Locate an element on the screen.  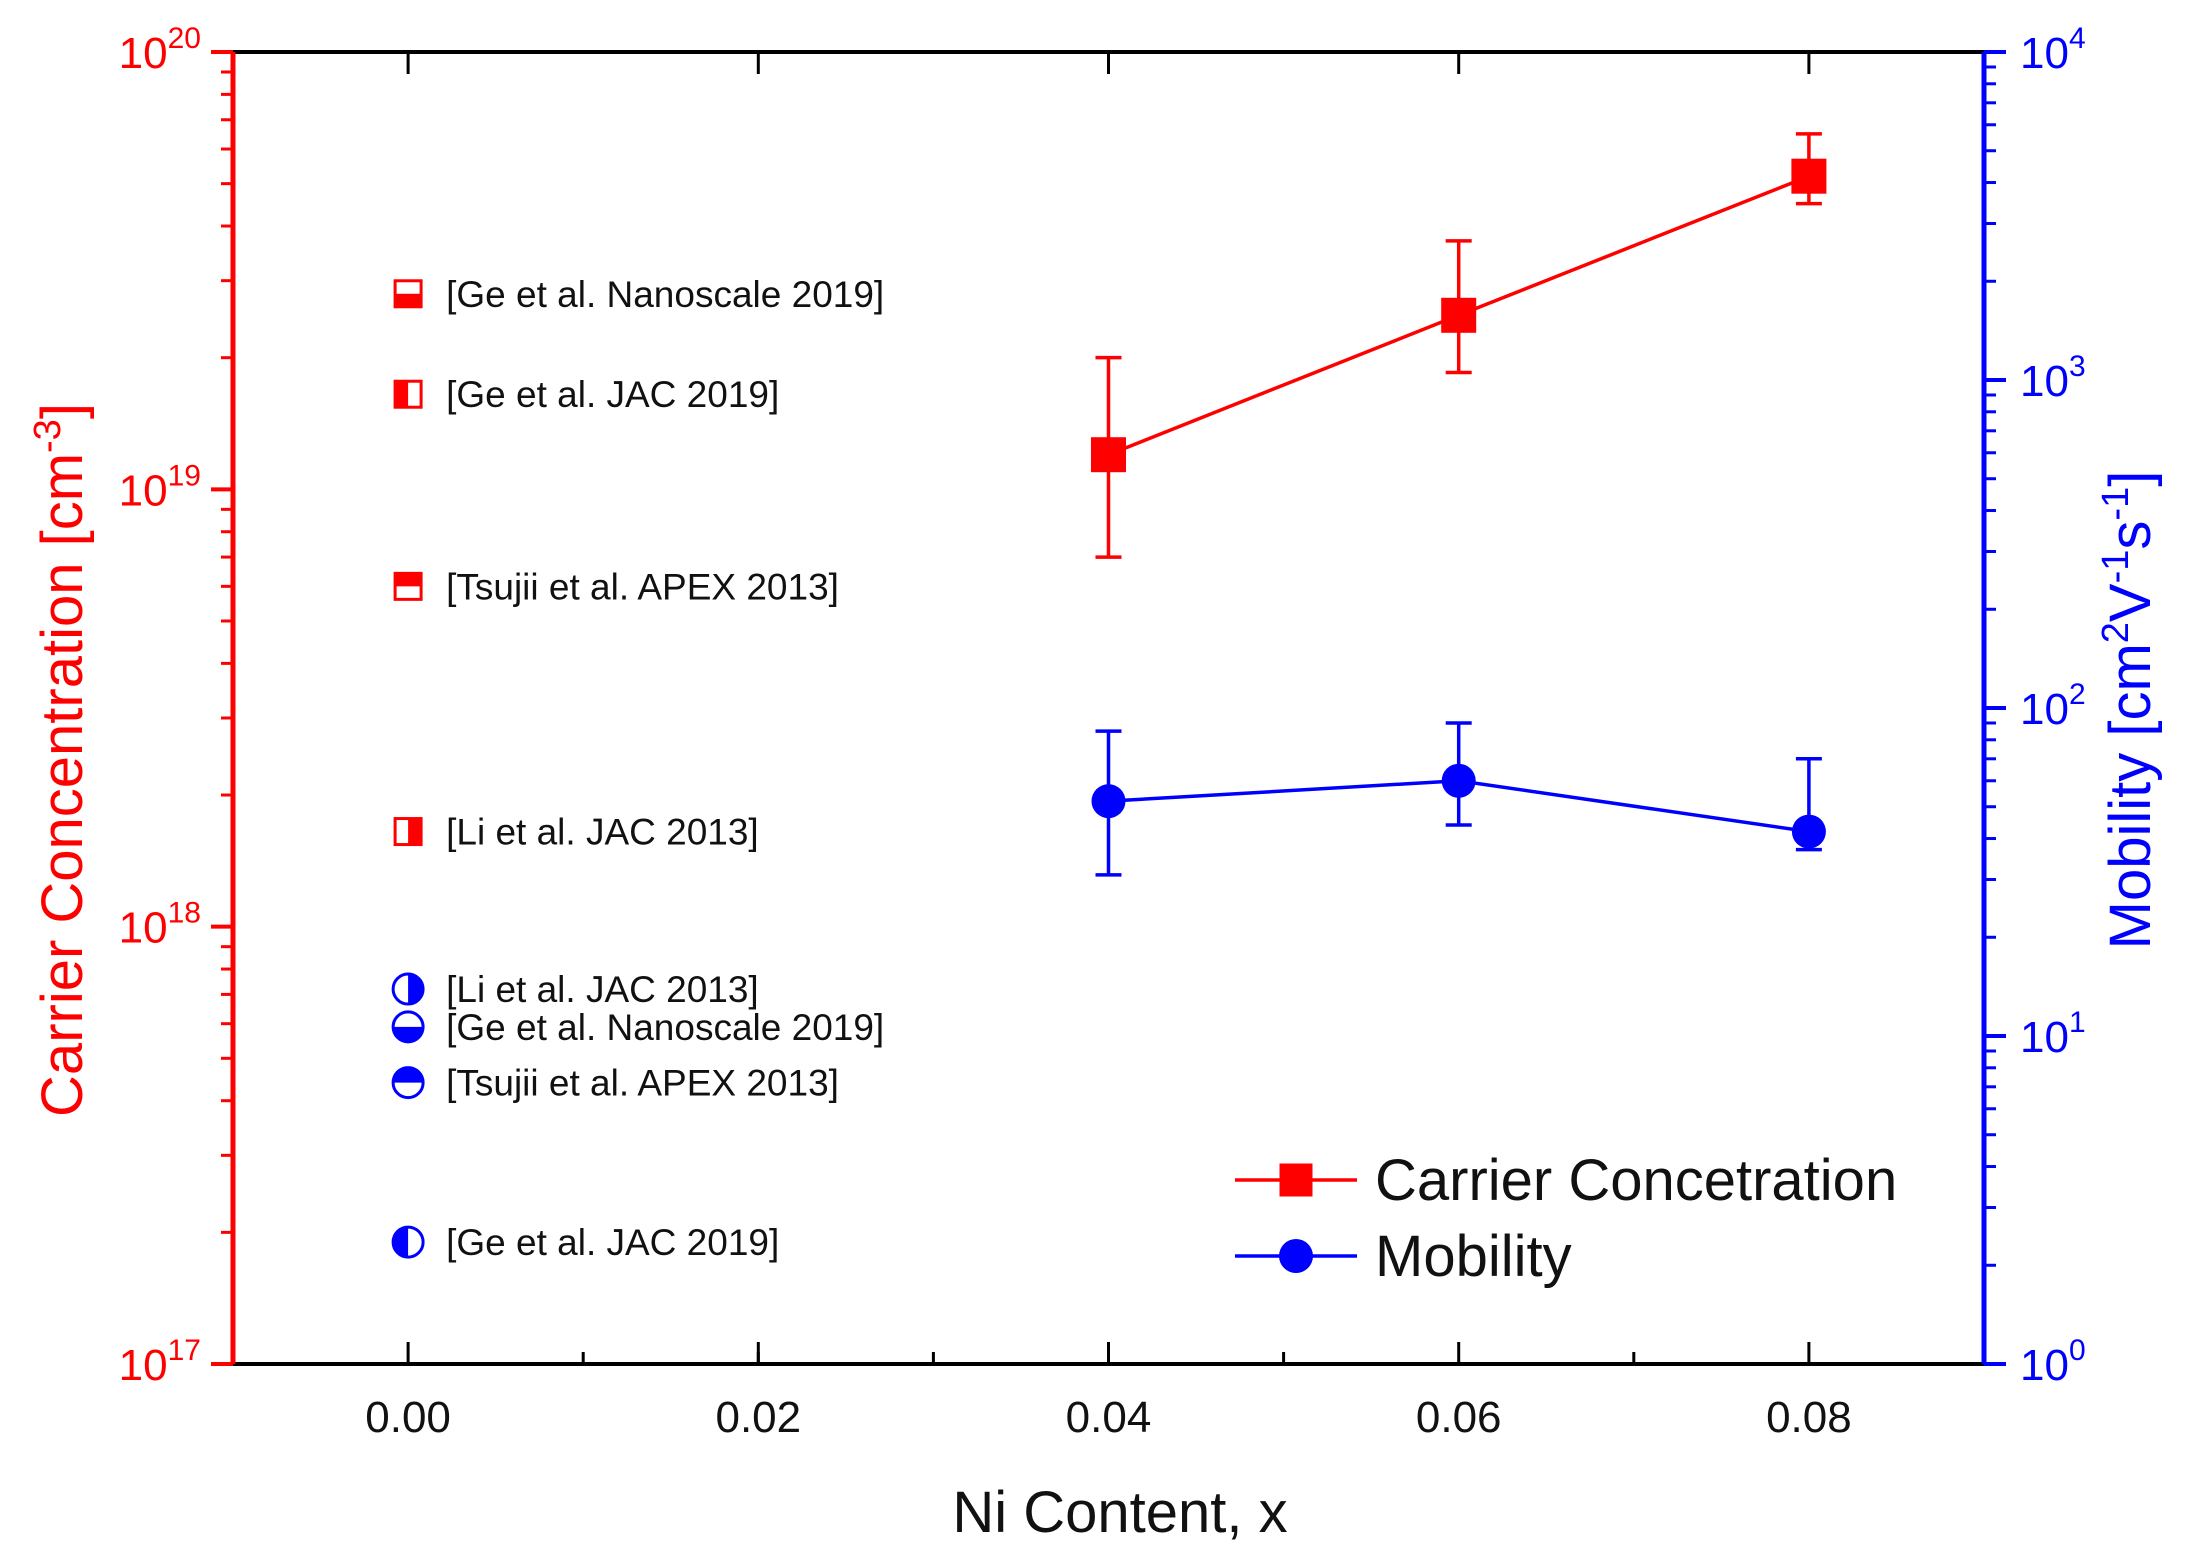
y-axis-left-title: Carrier Concentration [cm-3] is located at coordinates (61, 760).